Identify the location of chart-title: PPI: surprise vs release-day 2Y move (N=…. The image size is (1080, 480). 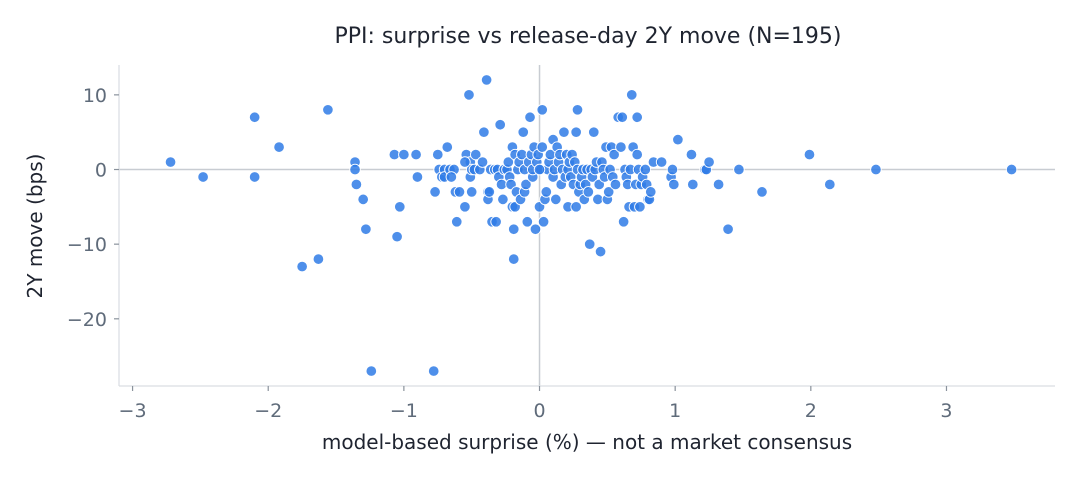
(588, 36).